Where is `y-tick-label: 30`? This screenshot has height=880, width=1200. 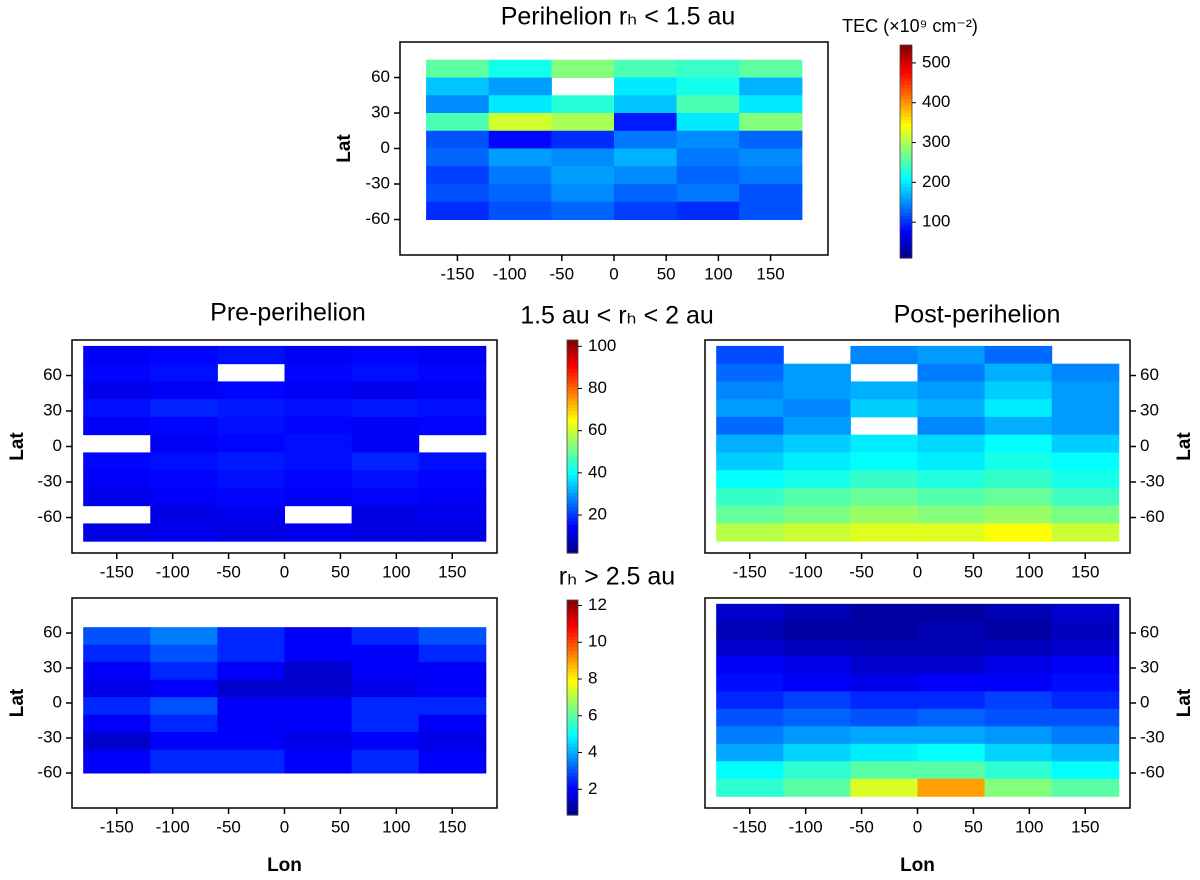 y-tick-label: 30 is located at coordinates (52, 666).